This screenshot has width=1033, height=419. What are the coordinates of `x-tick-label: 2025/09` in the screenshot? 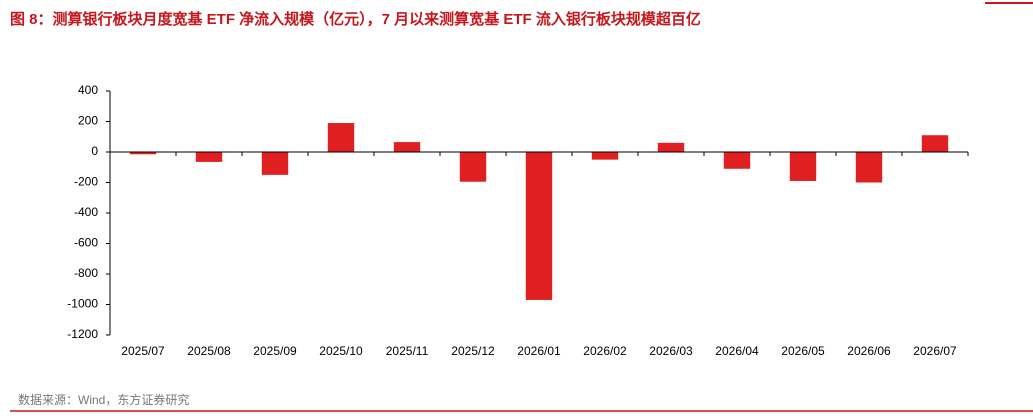 It's located at (275, 351).